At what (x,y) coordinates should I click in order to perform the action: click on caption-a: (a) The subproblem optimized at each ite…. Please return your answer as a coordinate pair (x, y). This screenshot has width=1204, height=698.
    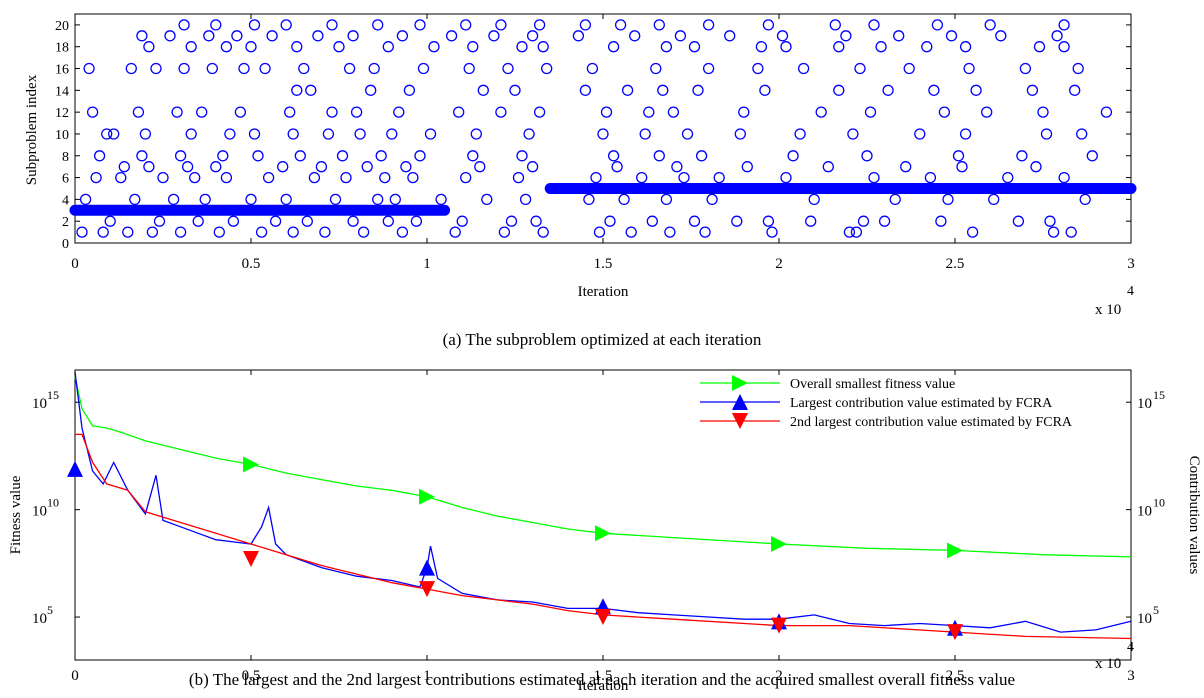
    Looking at the image, I should click on (602, 339).